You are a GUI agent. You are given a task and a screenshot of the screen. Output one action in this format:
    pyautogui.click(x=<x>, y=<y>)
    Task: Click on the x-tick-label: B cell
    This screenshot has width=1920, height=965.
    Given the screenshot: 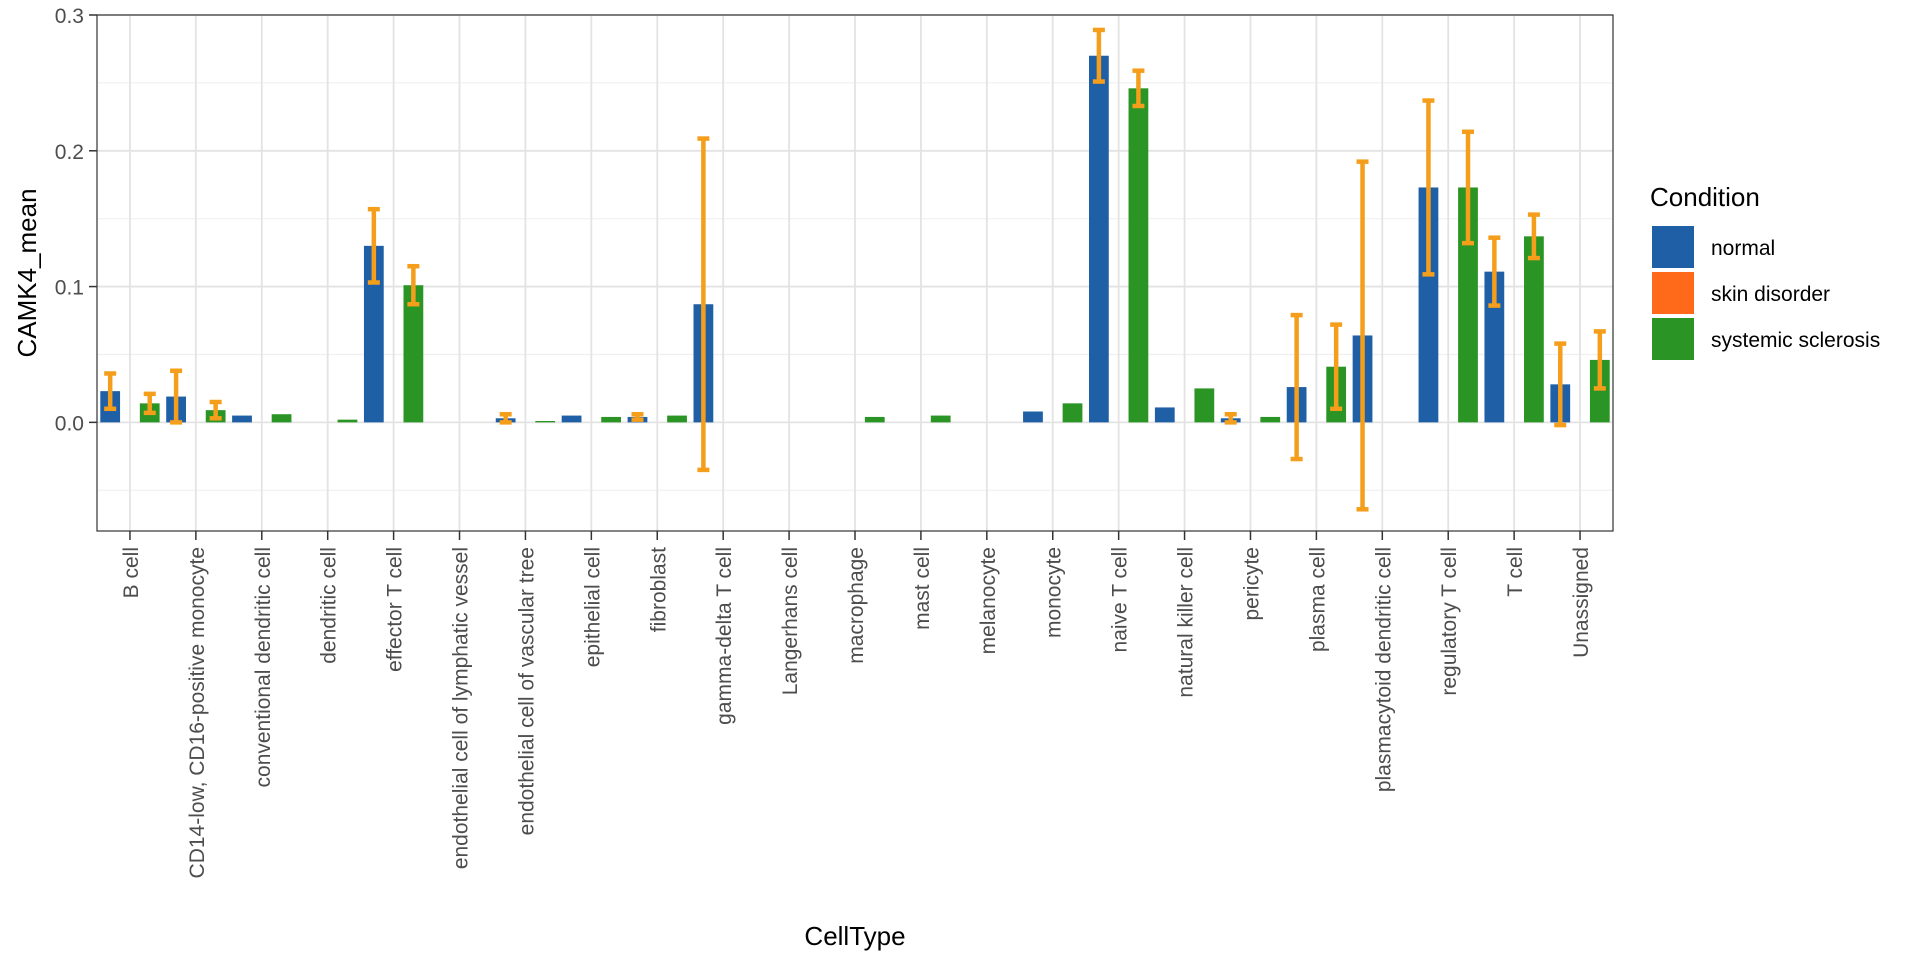 What is the action you would take?
    pyautogui.click(x=131, y=572)
    